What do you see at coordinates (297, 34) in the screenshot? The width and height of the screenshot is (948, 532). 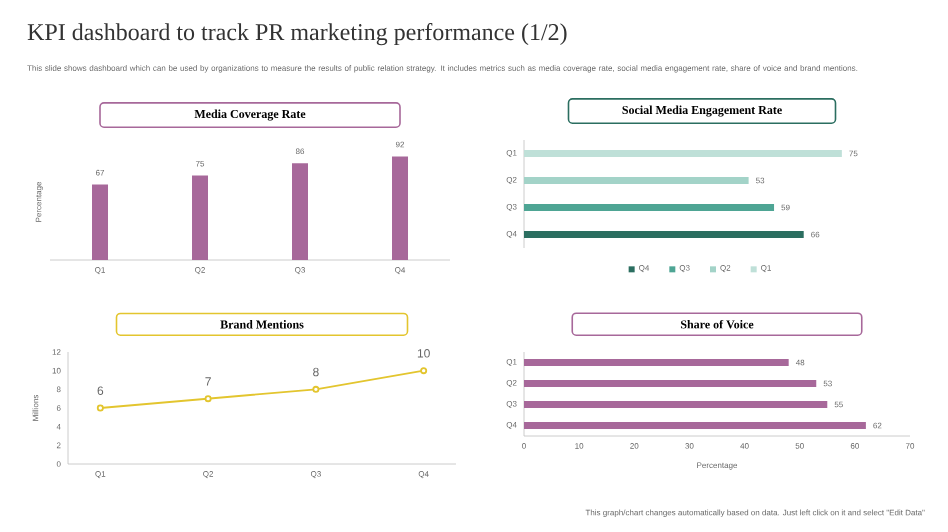 I see `text: KPI dashboard to track PR marketing performance (1/2)` at bounding box center [297, 34].